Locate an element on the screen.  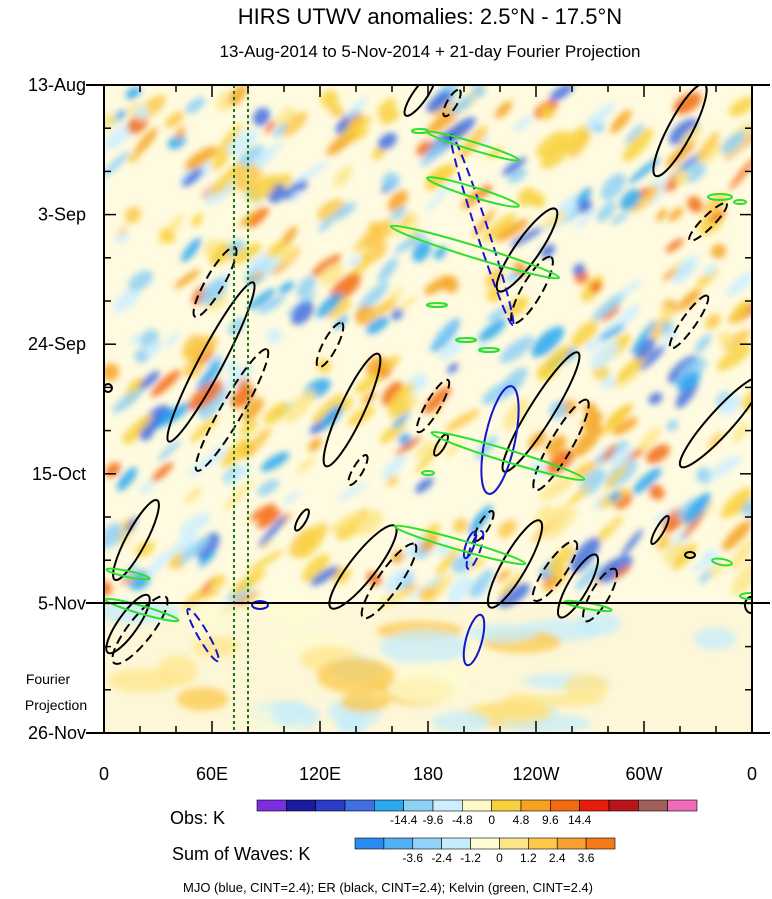
mjo-contour is located at coordinates (260, 605).